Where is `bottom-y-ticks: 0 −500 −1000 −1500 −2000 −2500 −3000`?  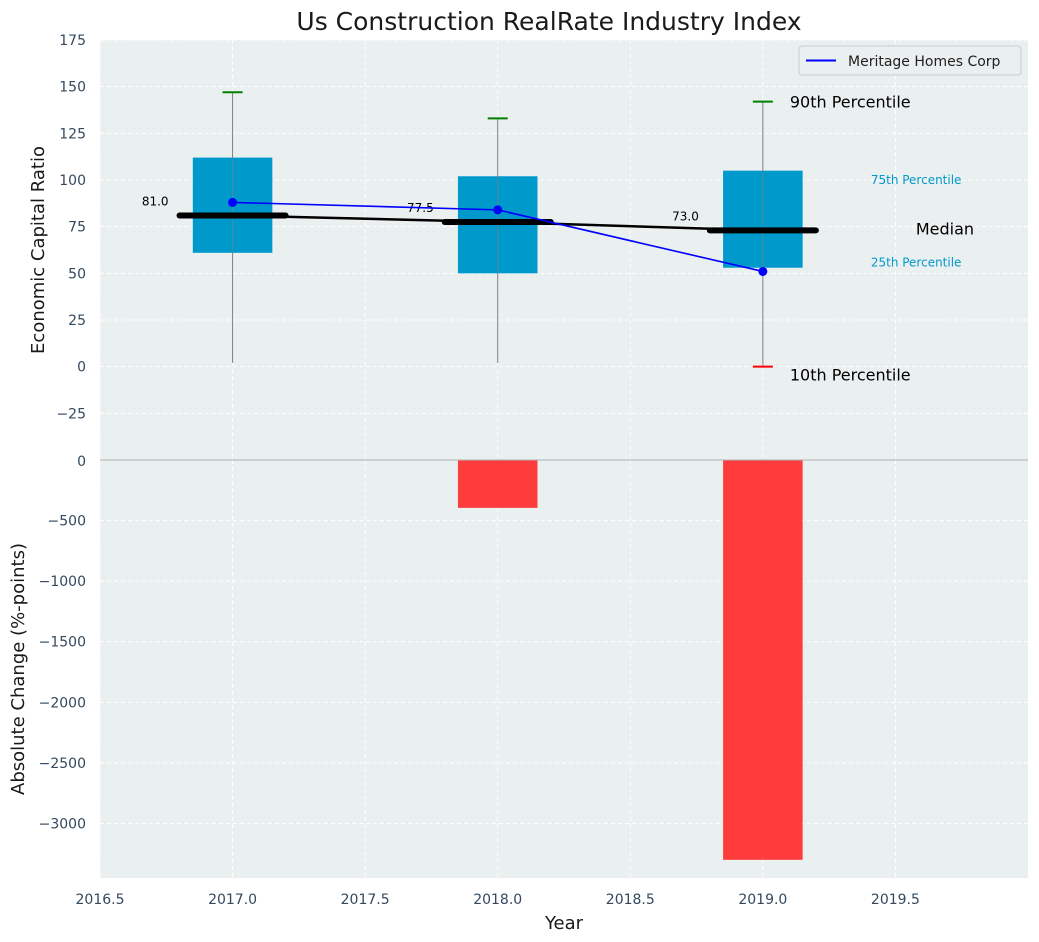 bottom-y-ticks: 0 −500 −1000 −1500 −2000 −2500 −3000 is located at coordinates (62, 643).